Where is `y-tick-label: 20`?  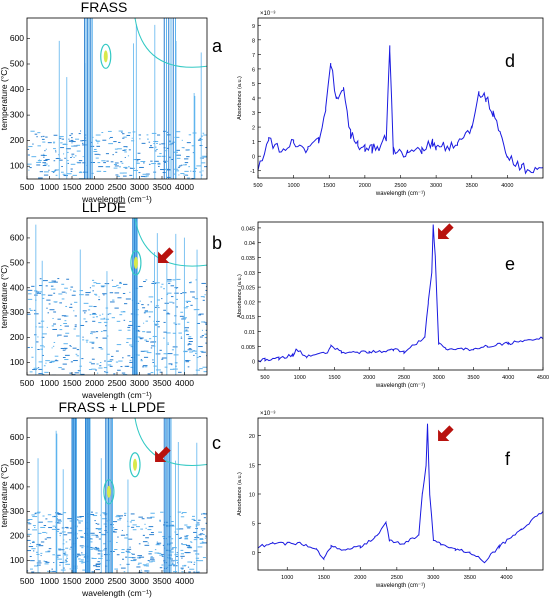 y-tick-label: 20 is located at coordinates (252, 437).